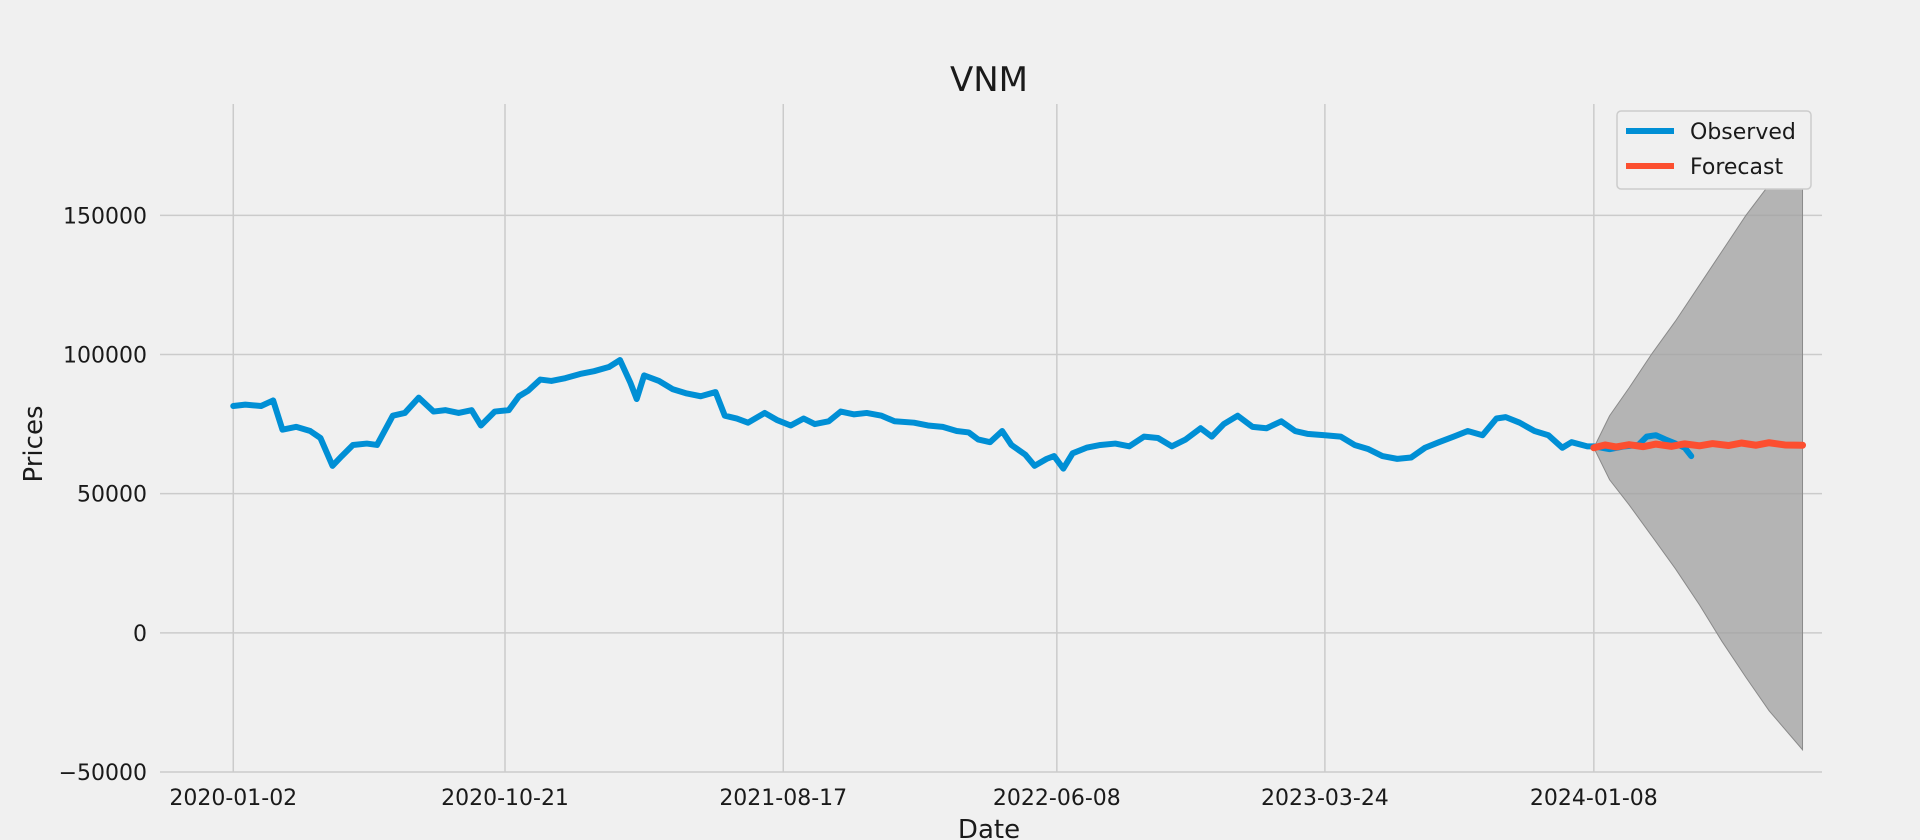  I want to click on x-tick-label: 2024-01-08, so click(1594, 798).